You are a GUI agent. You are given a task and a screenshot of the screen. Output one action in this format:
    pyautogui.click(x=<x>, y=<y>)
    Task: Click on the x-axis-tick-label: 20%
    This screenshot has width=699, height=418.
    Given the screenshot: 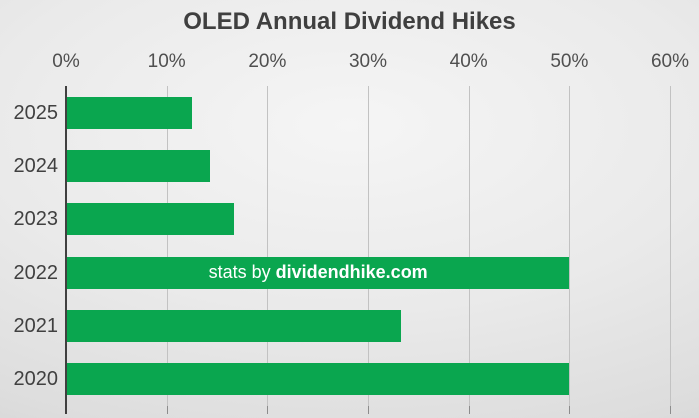 What is the action you would take?
    pyautogui.click(x=267, y=61)
    